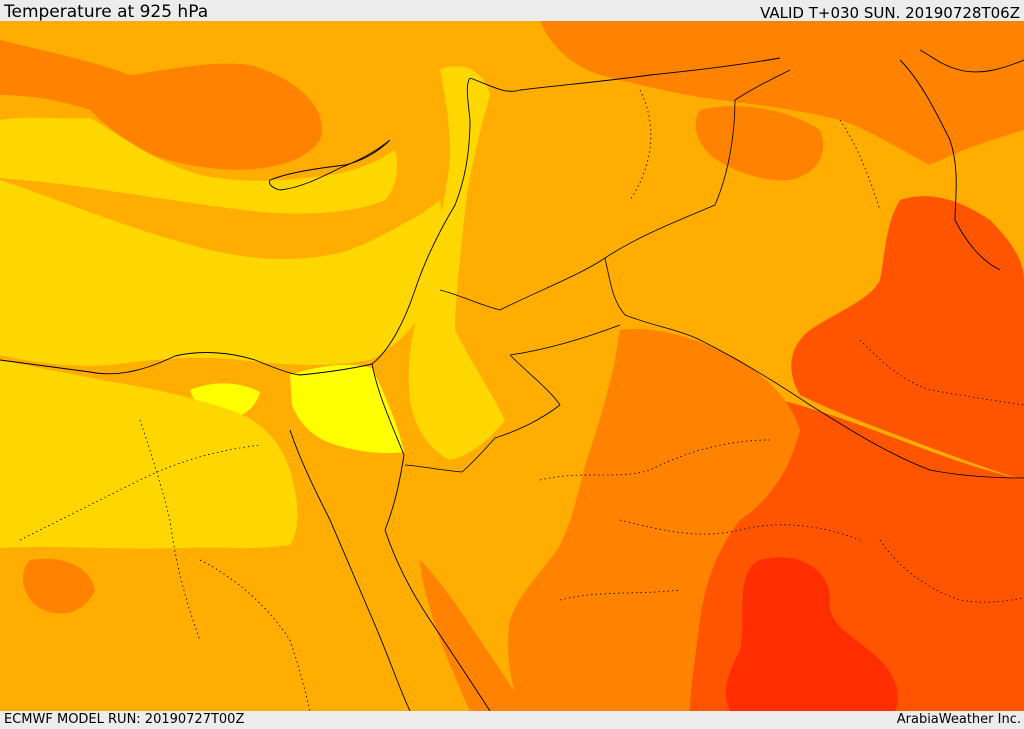 The width and height of the screenshot is (1024, 729). Describe the element at coordinates (347, 409) in the screenshot. I see `temp-band-sinai-hot` at that location.